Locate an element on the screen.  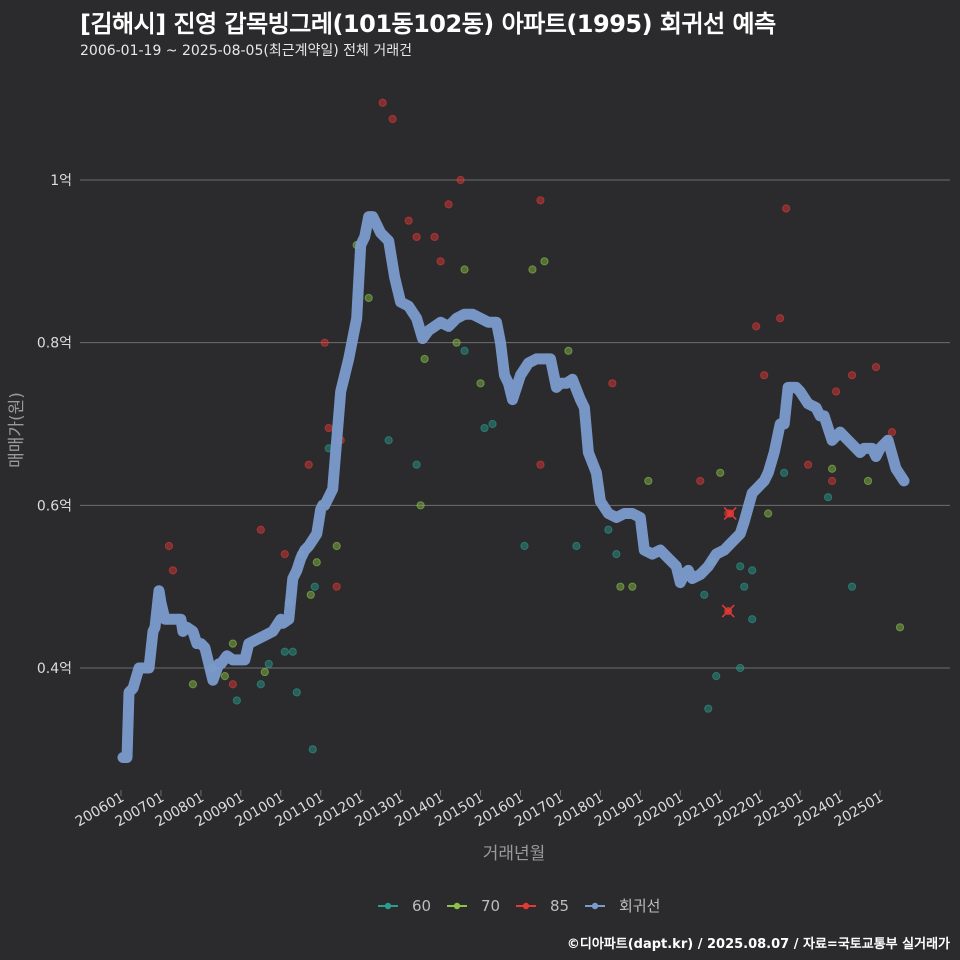
y-tick-labels: 0.4억 0.6억 0.8억 1억 is located at coordinates (54, 425).